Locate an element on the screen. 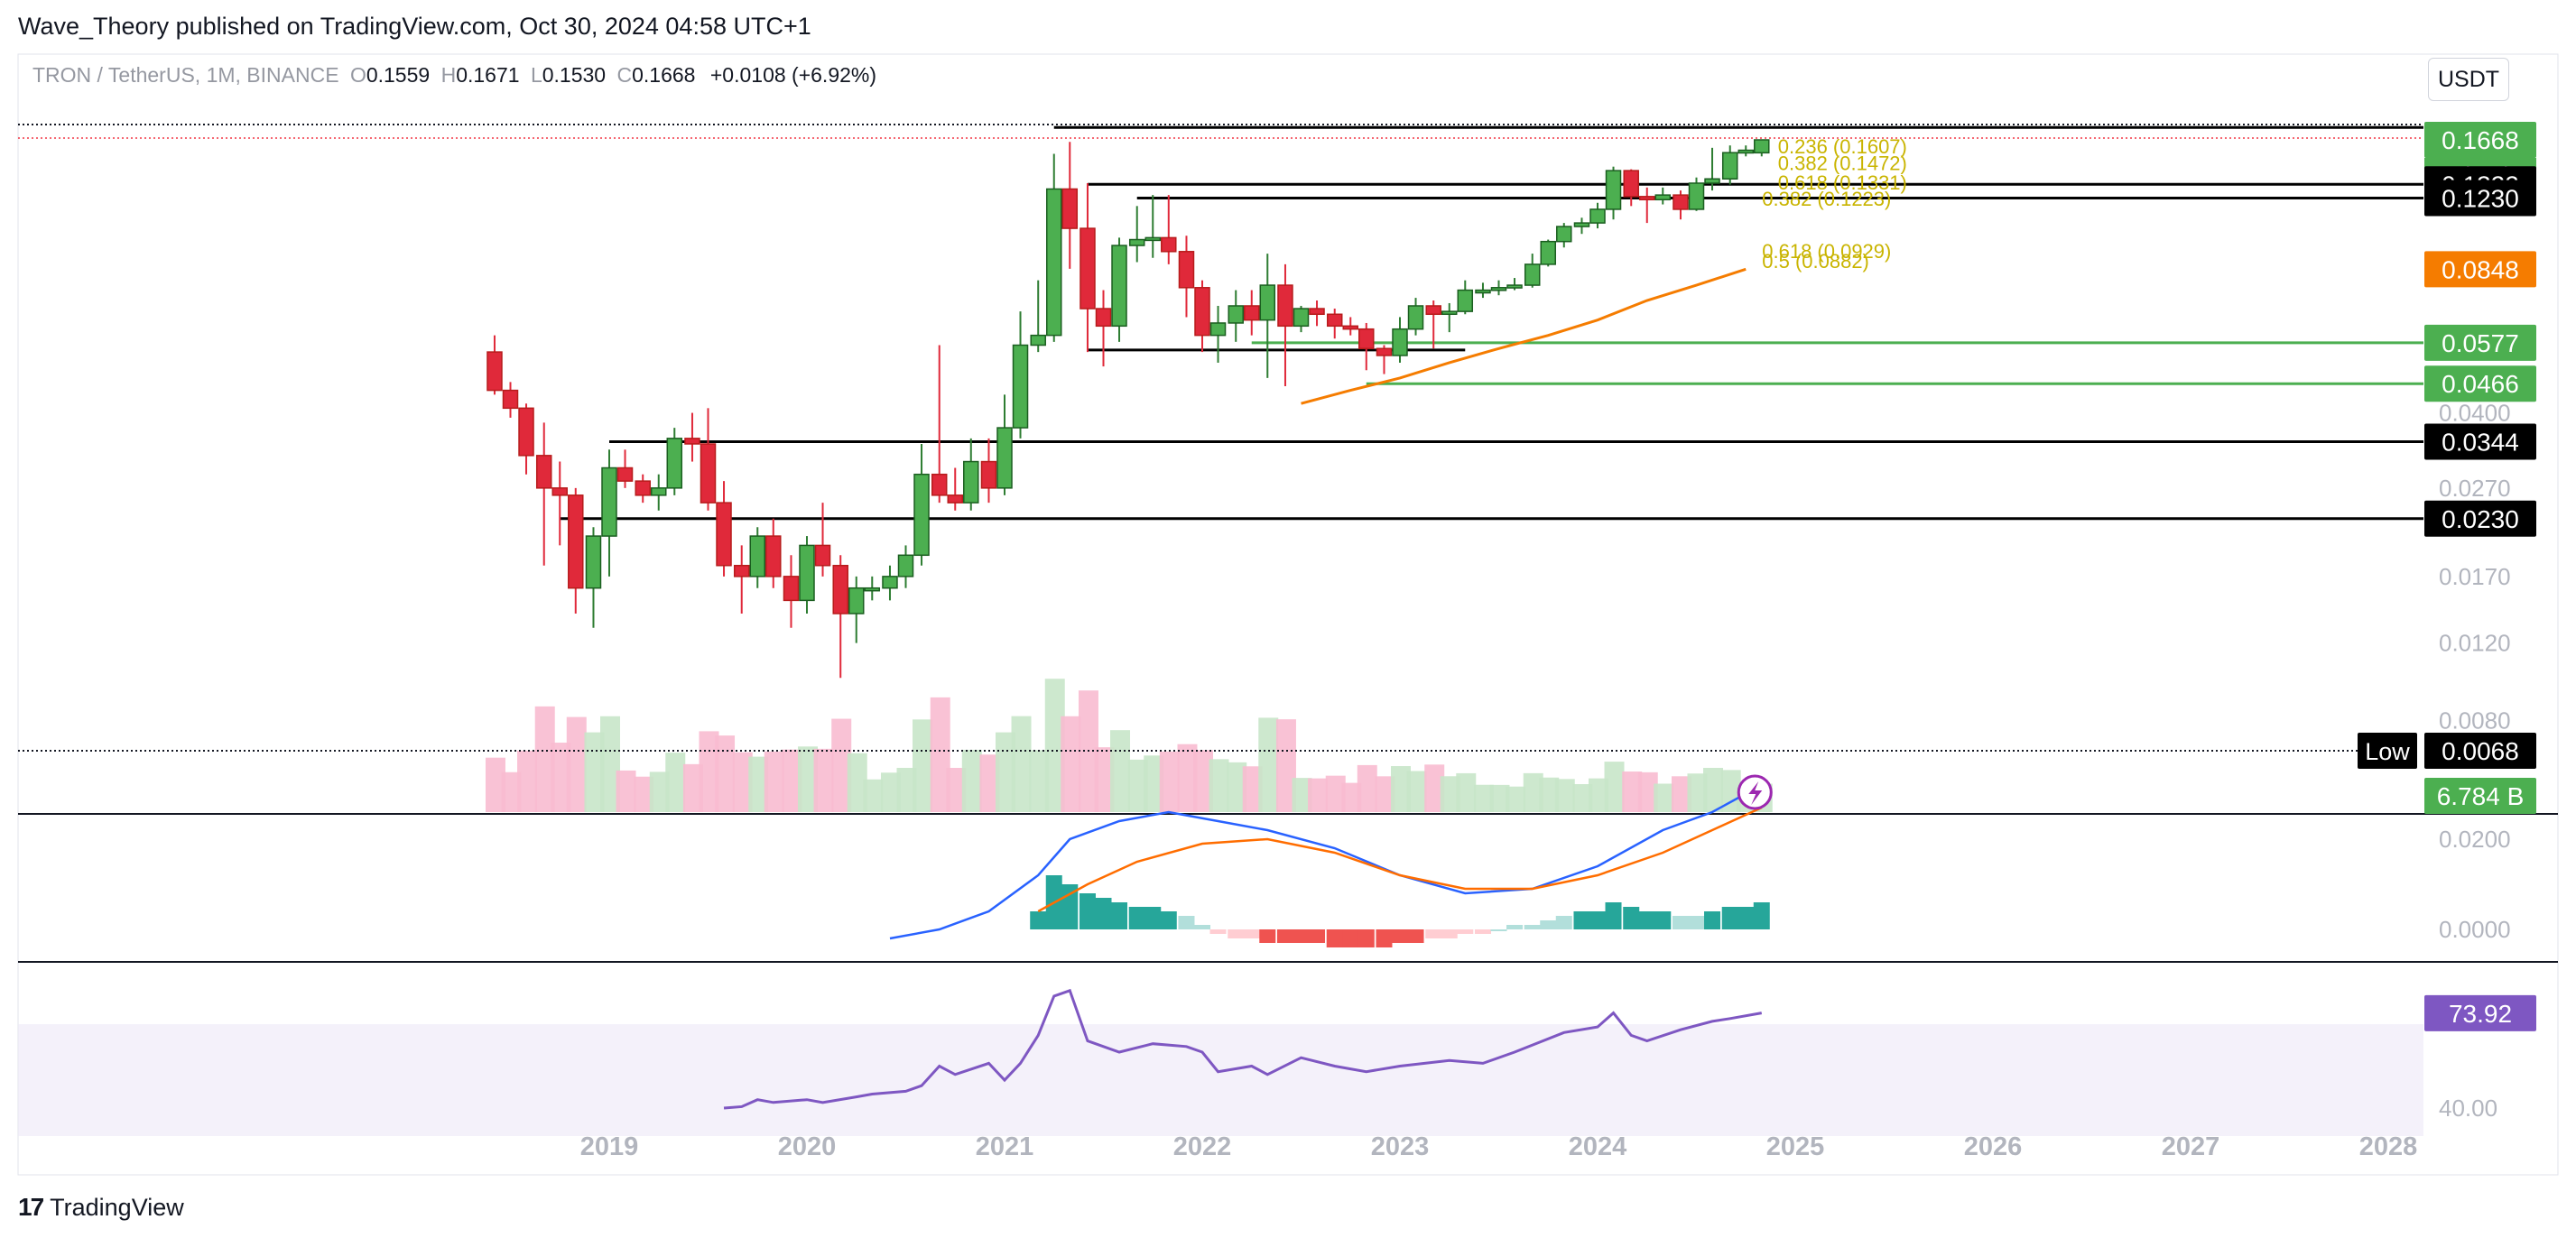  high-label: H is located at coordinates (448, 75).